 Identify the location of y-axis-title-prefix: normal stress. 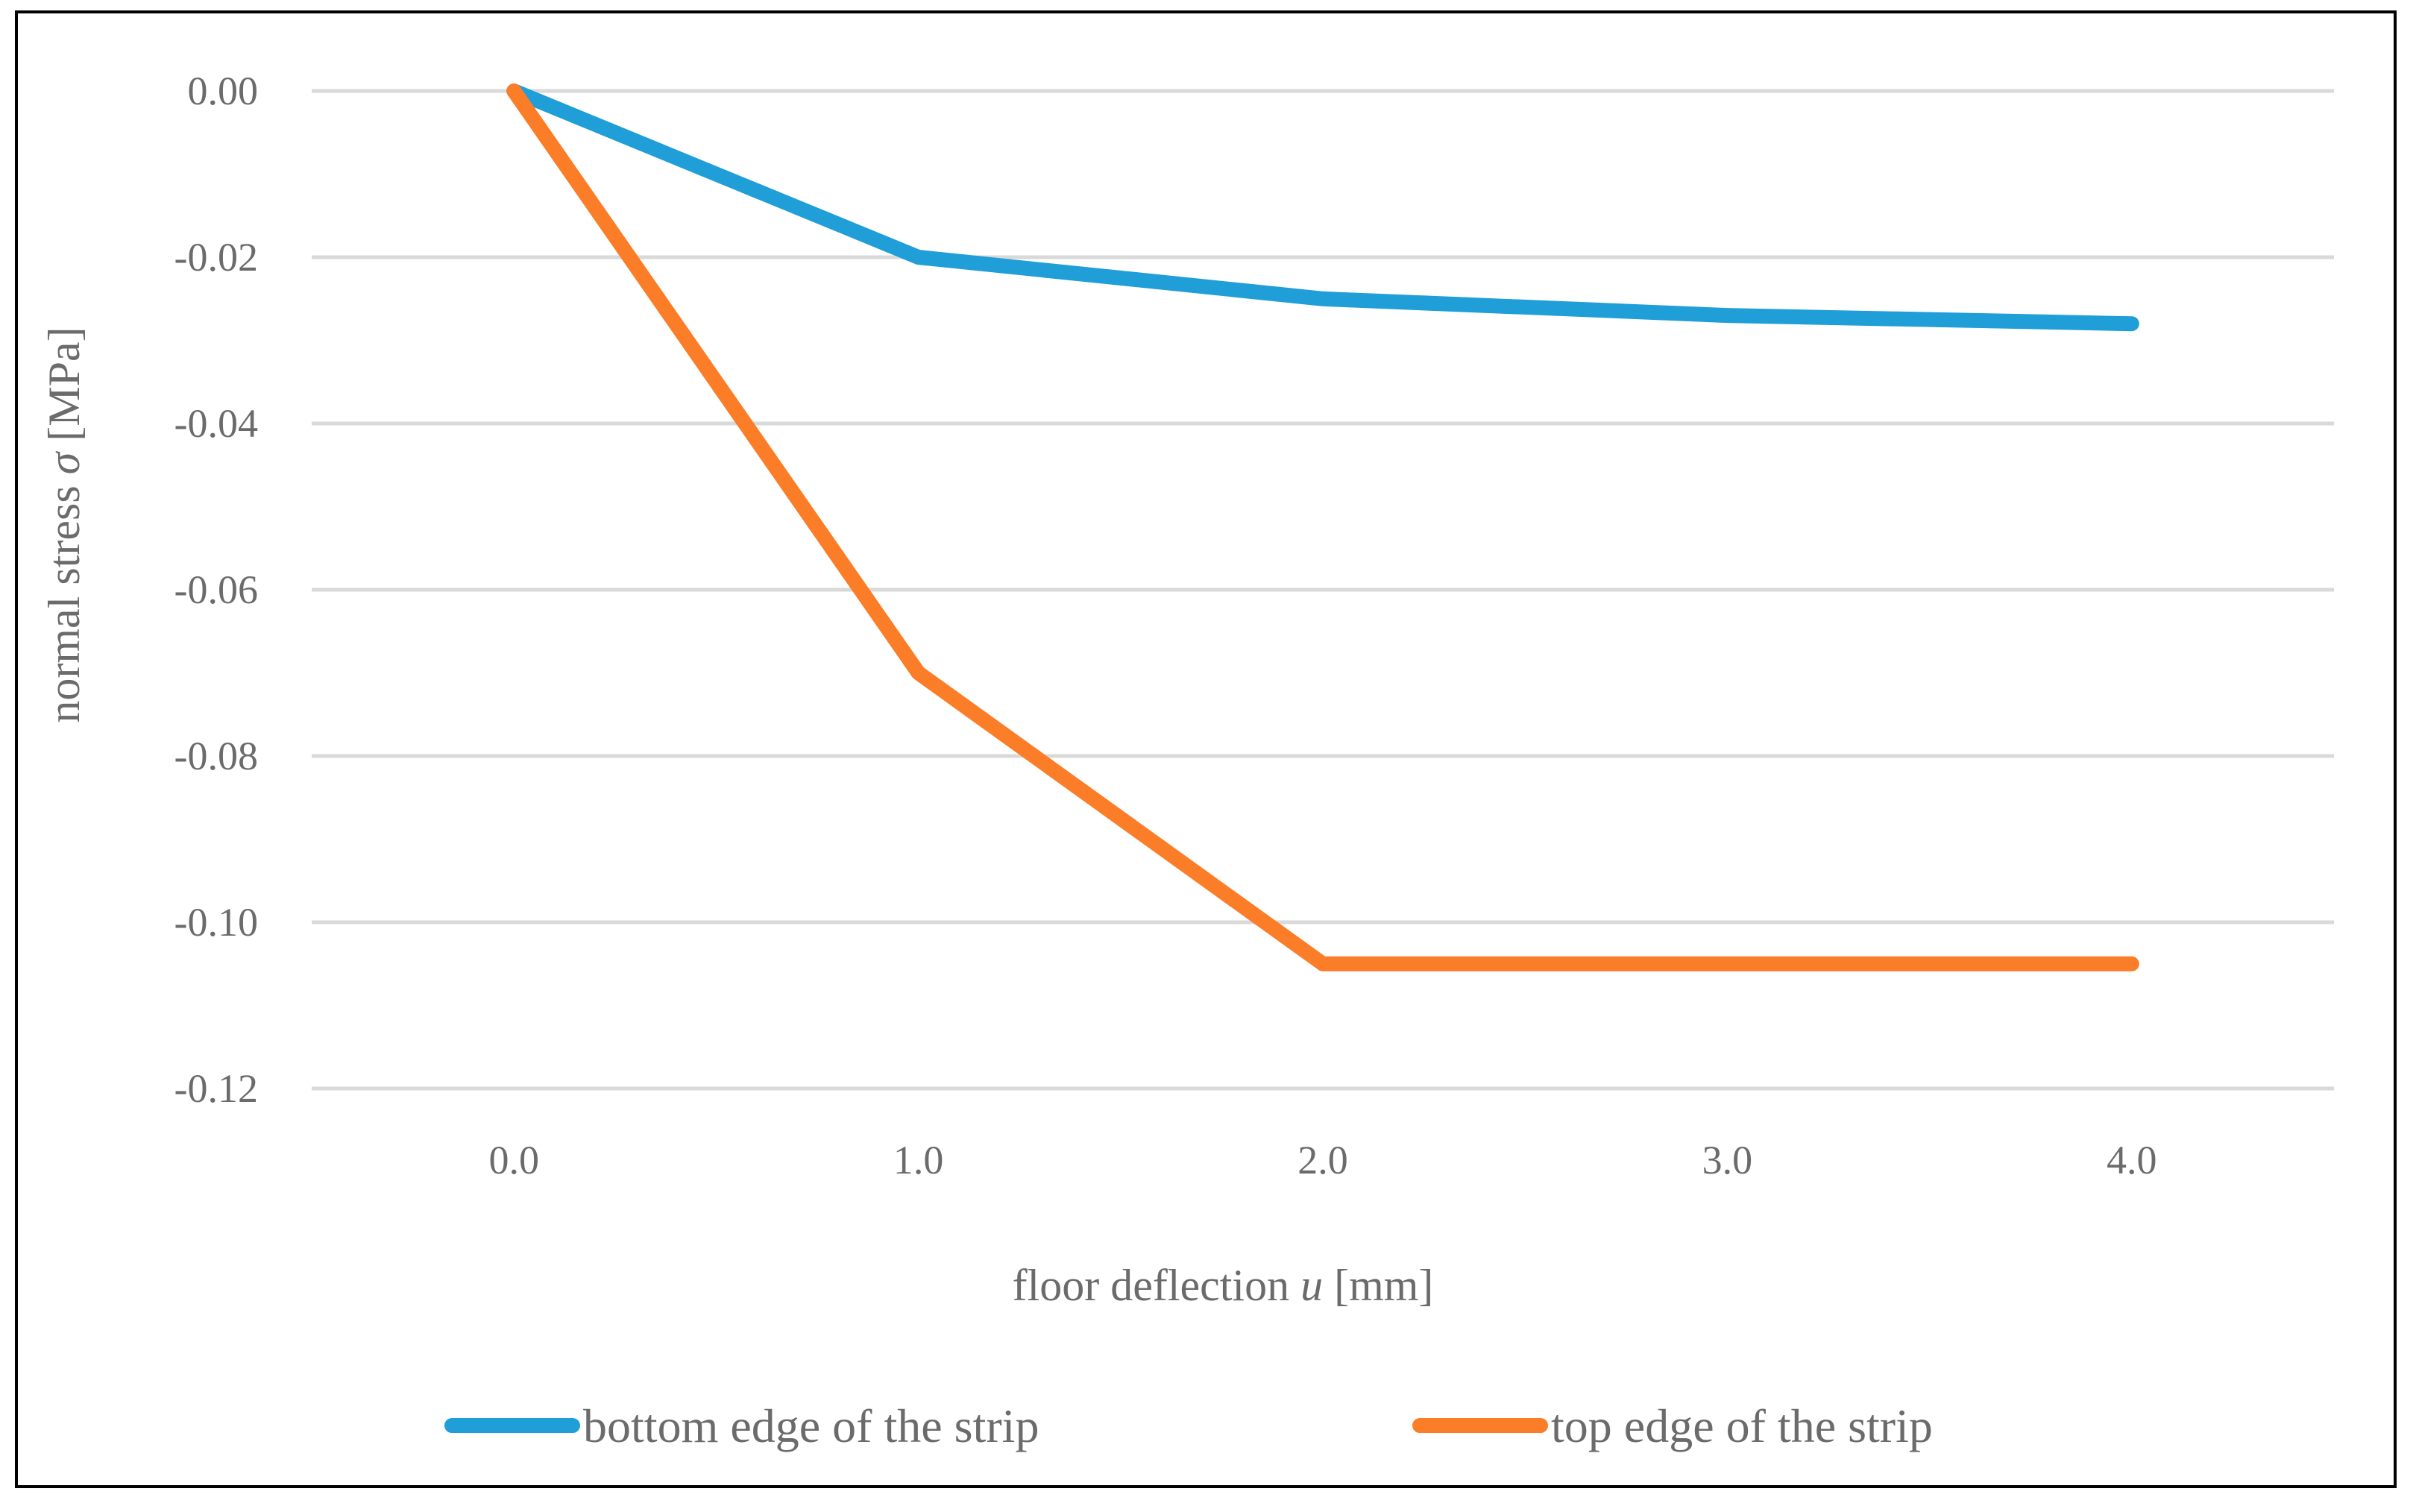
(64, 598).